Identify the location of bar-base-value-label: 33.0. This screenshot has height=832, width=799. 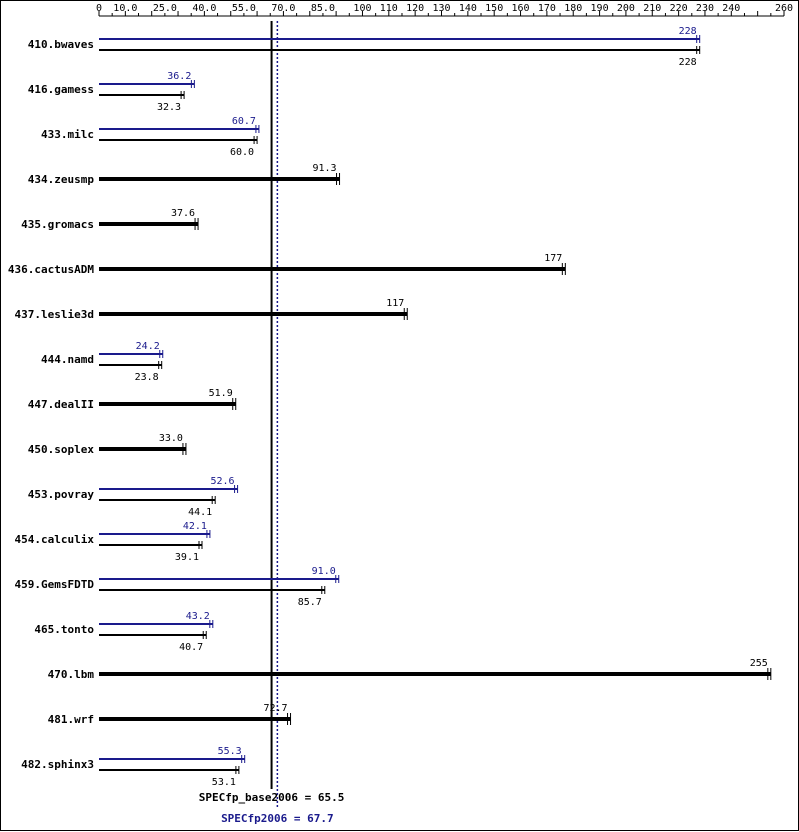
(171, 438).